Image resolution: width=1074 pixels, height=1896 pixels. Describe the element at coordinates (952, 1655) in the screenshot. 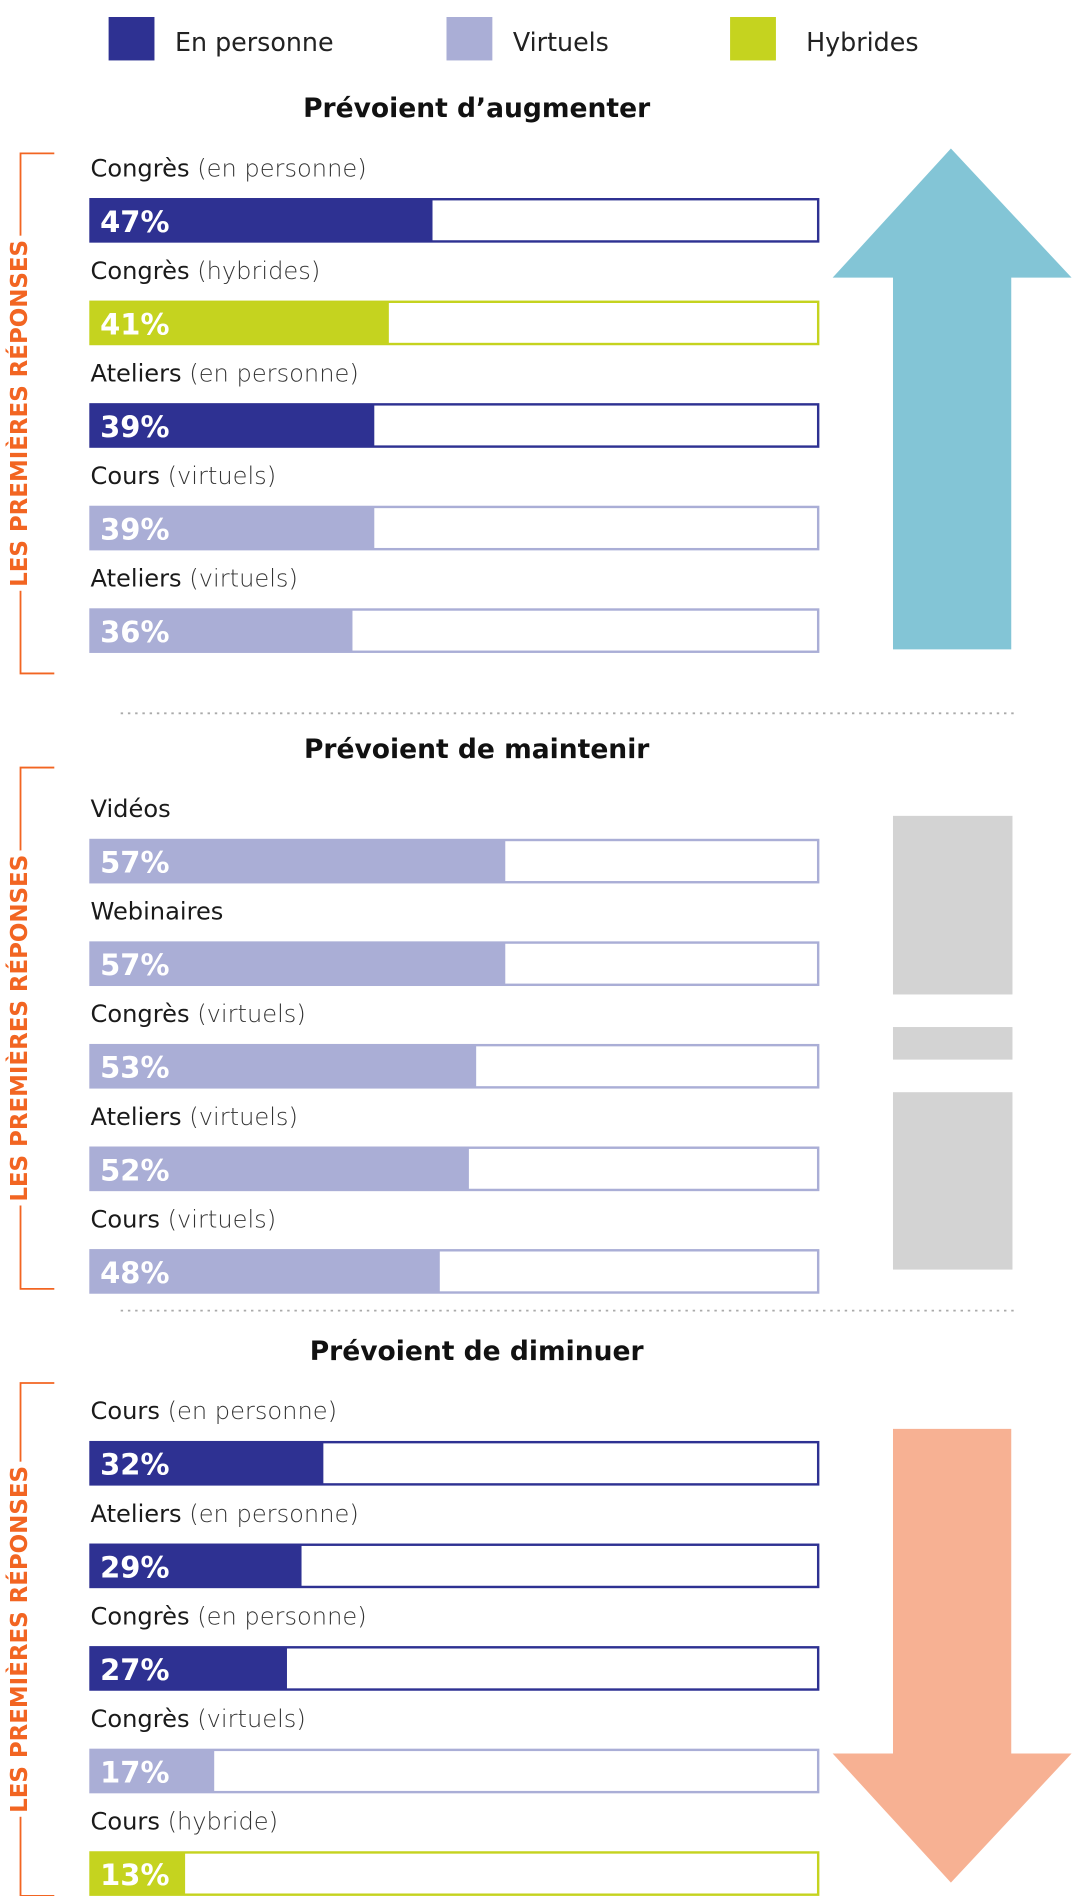

I see `down-arrow` at that location.